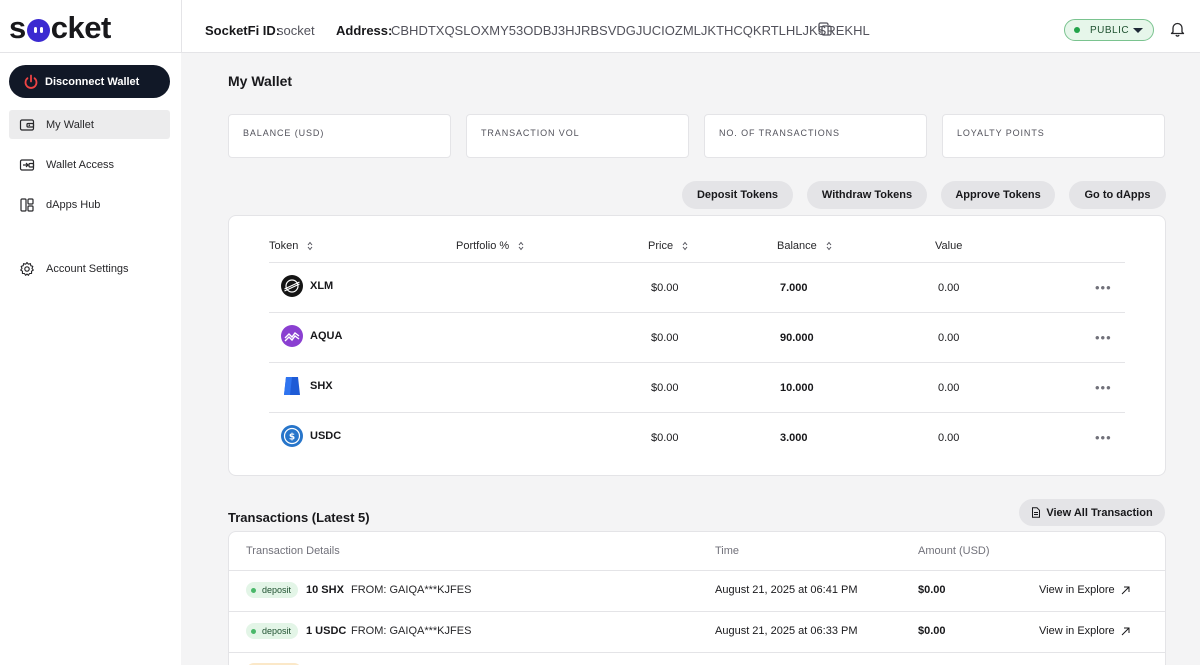  Describe the element at coordinates (27, 204) in the screenshot. I see `dapps-icon` at that location.